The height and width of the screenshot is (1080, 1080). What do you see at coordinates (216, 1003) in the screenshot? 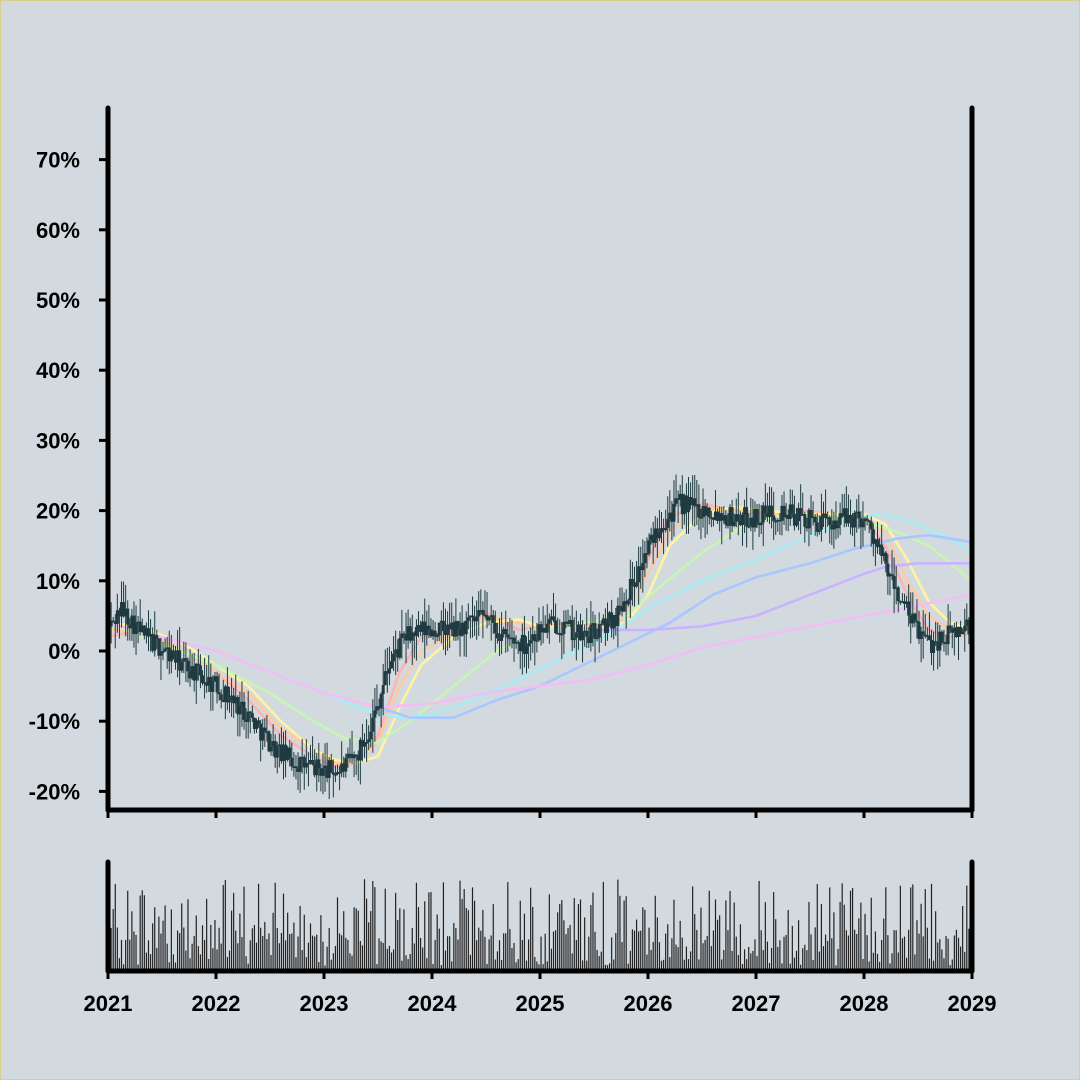
I see `x-tick-label: 2022` at bounding box center [216, 1003].